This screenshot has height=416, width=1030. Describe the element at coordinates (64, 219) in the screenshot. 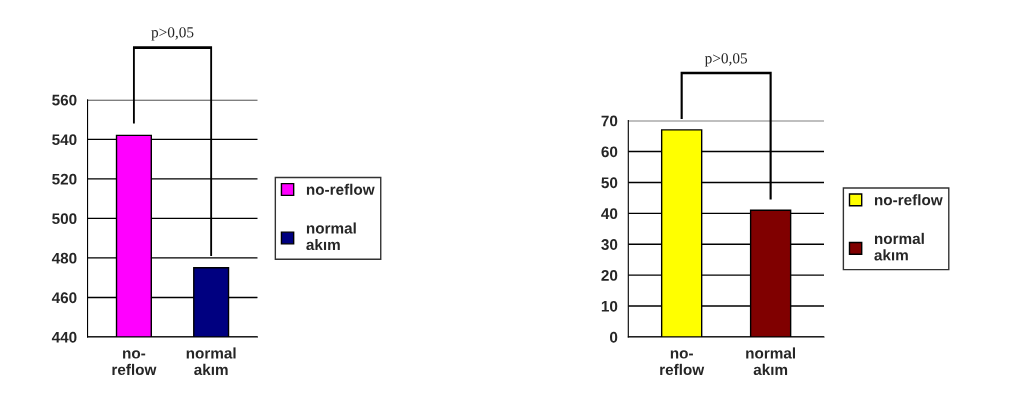

I see `y-tick-label: 500` at that location.